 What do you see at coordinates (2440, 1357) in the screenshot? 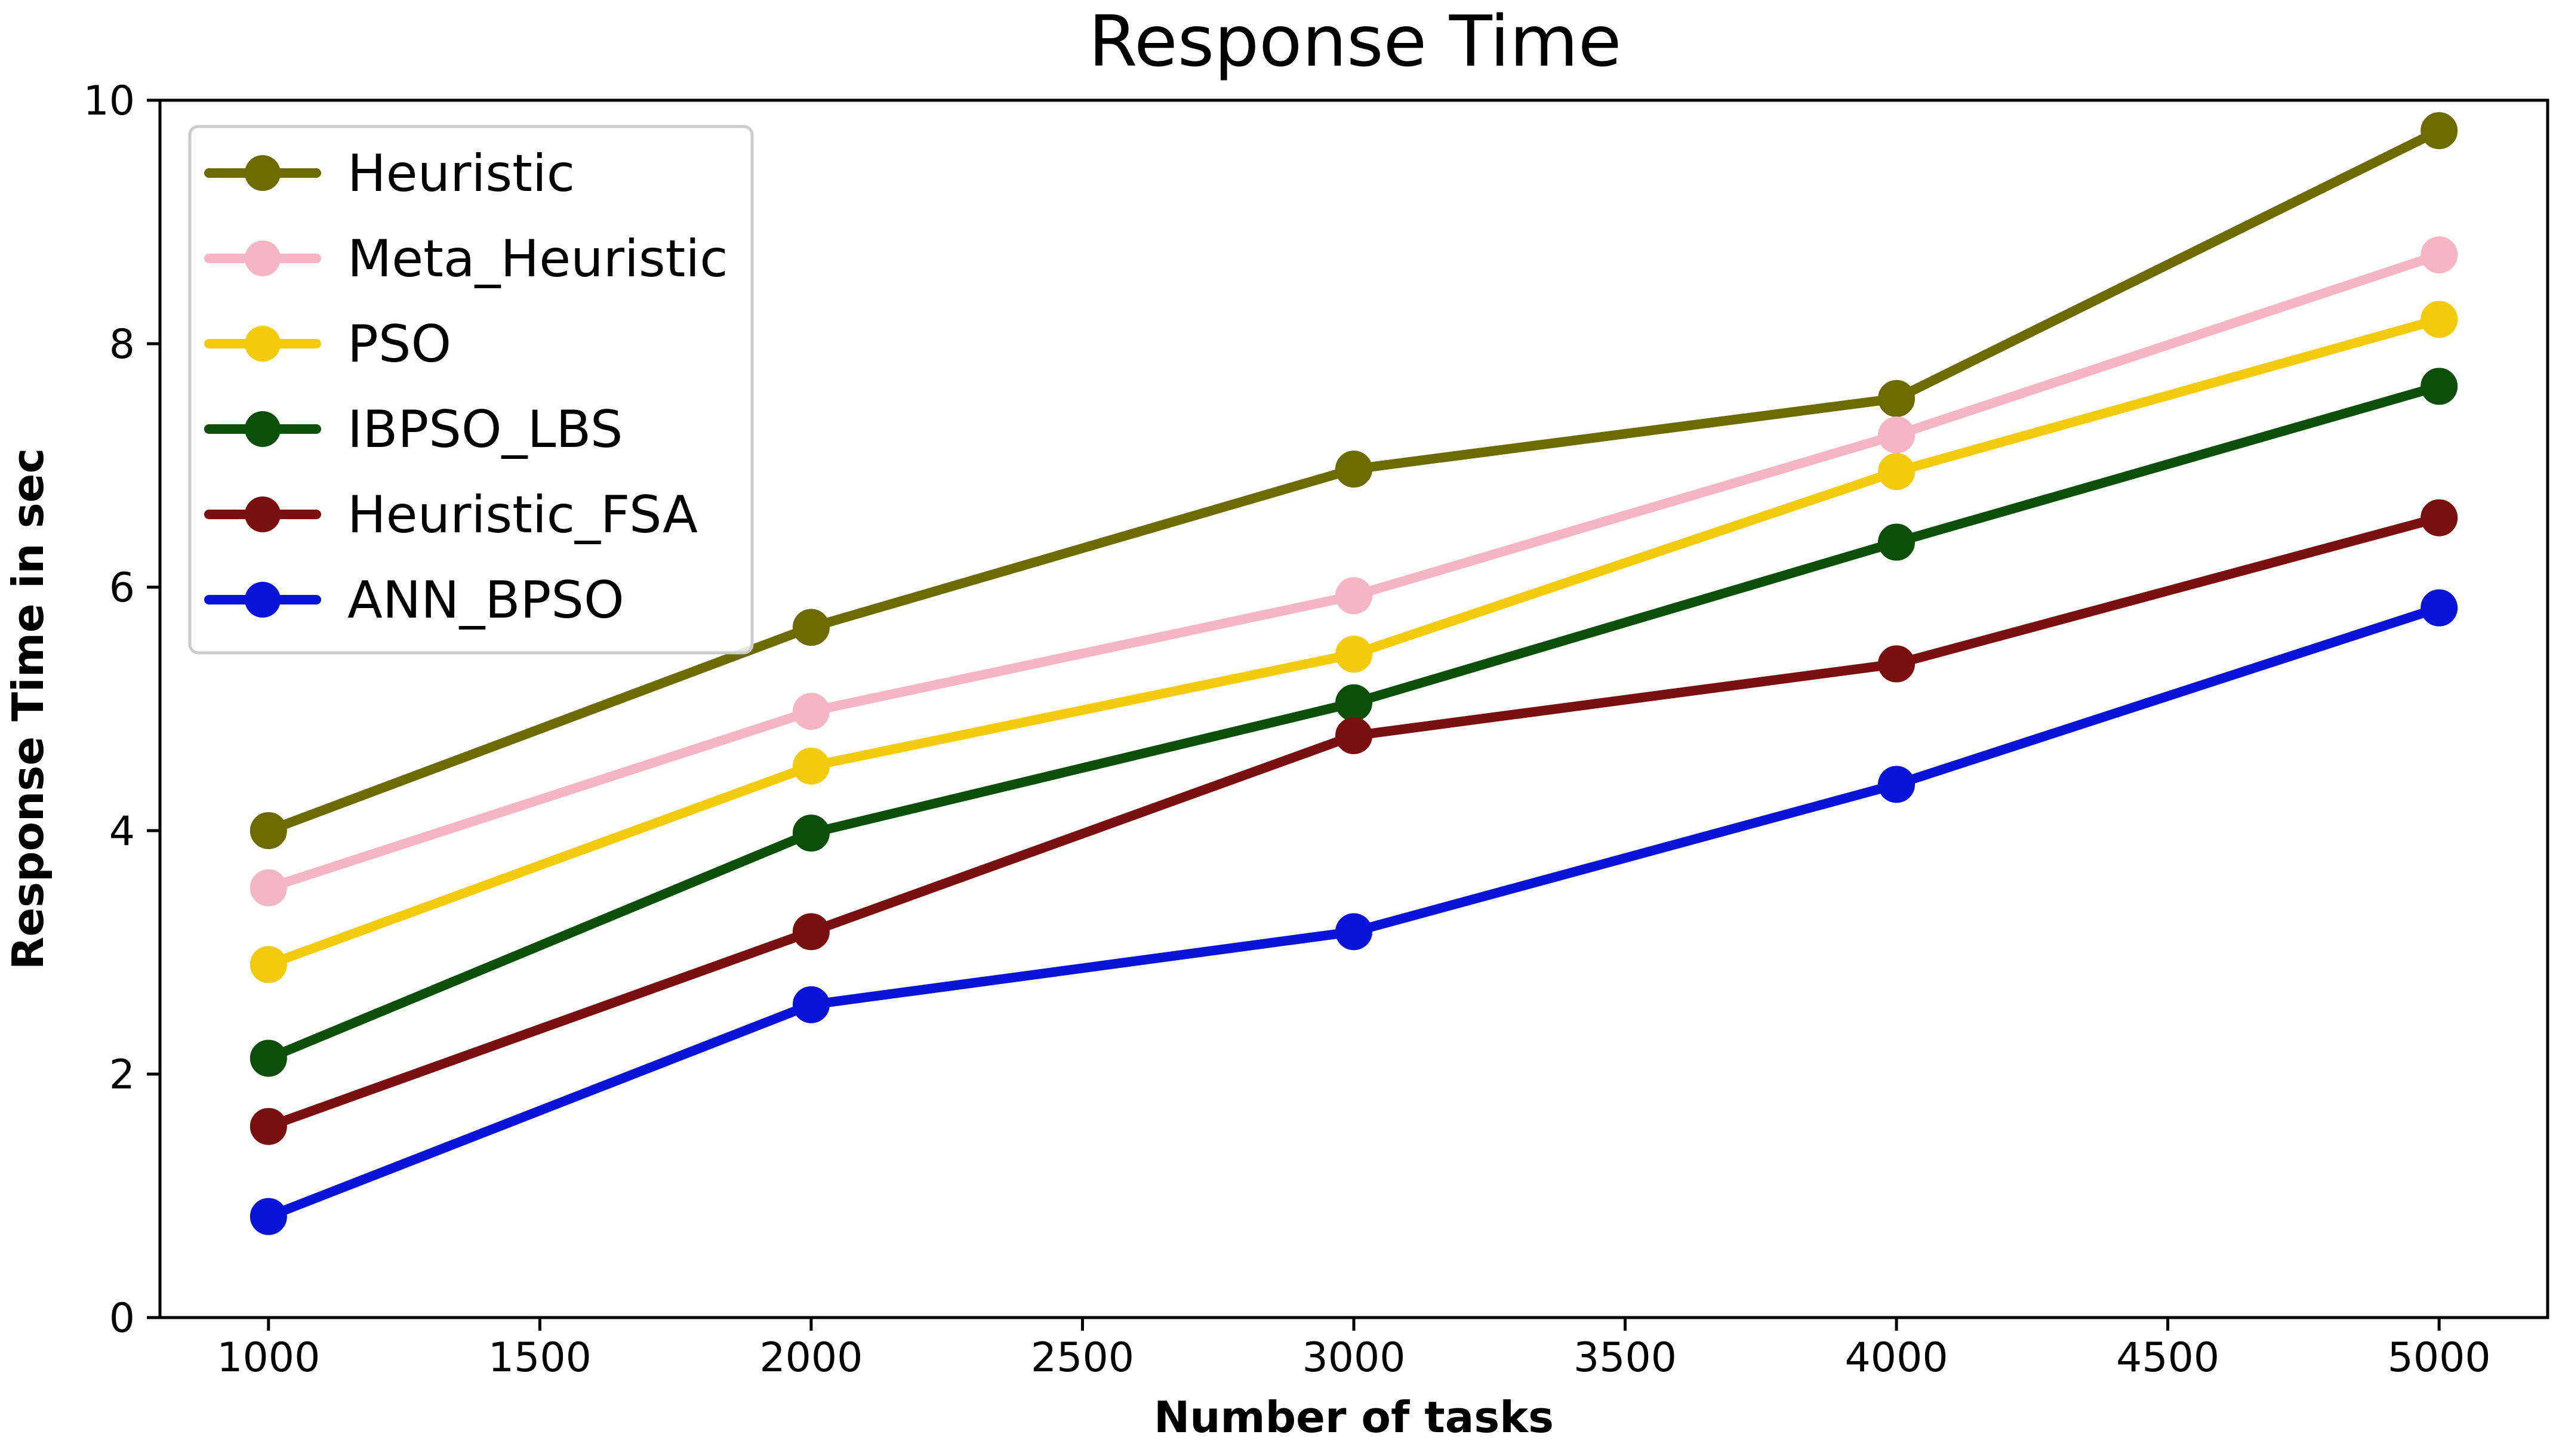
I see `x-tick-label: 5000` at bounding box center [2440, 1357].